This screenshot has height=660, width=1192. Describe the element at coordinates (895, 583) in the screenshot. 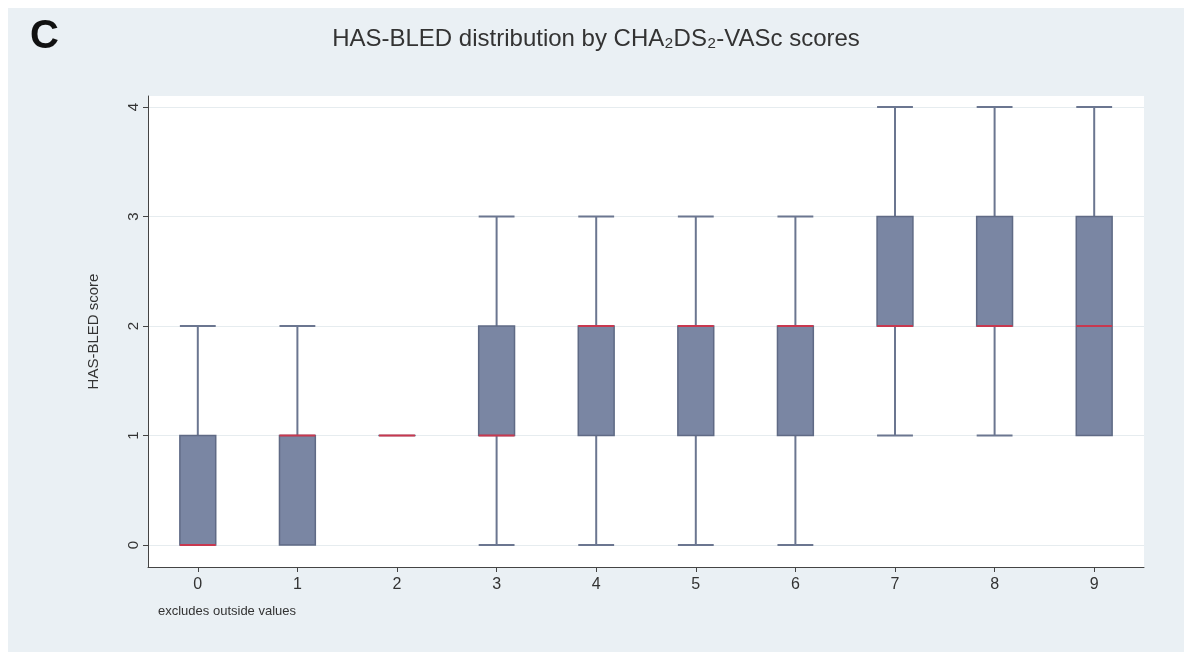

I see `x-tick-label: 7` at that location.